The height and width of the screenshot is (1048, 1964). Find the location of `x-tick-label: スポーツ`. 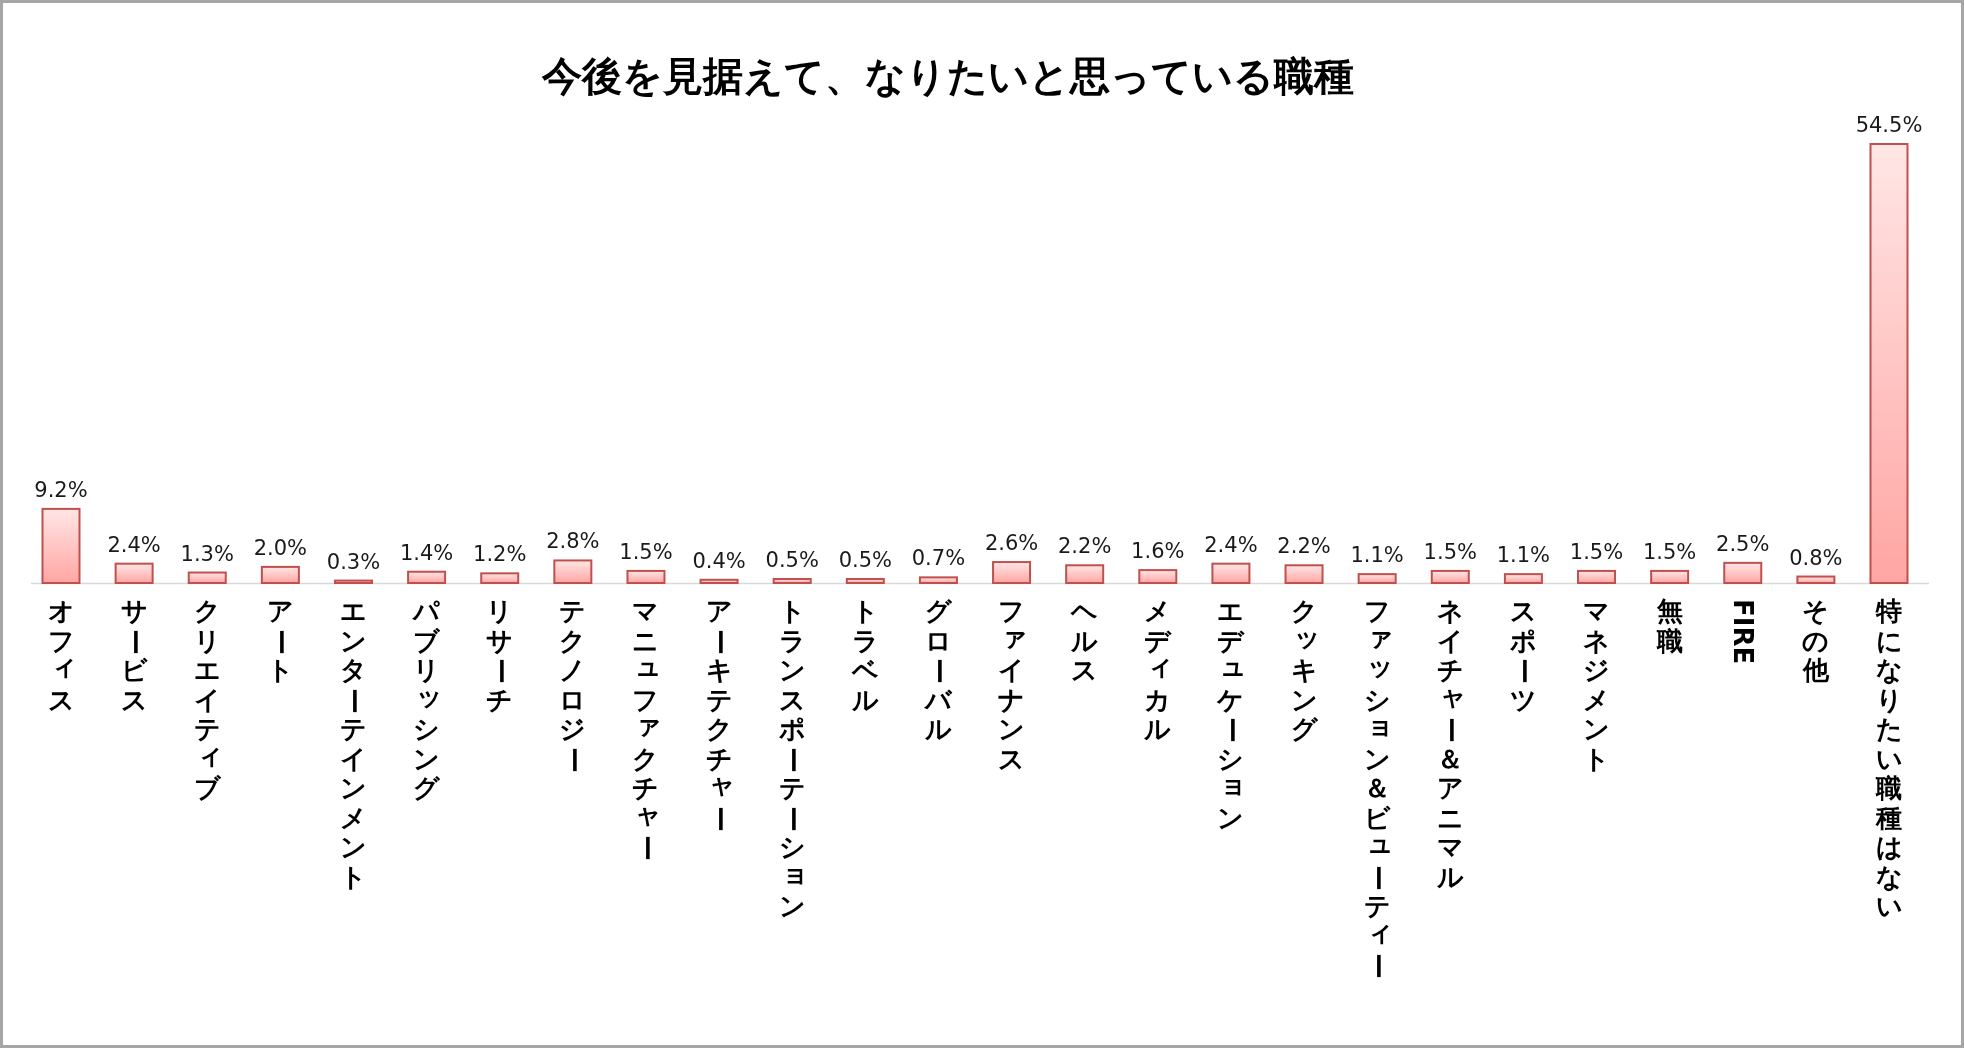

x-tick-label: スポーツ is located at coordinates (1524, 655).